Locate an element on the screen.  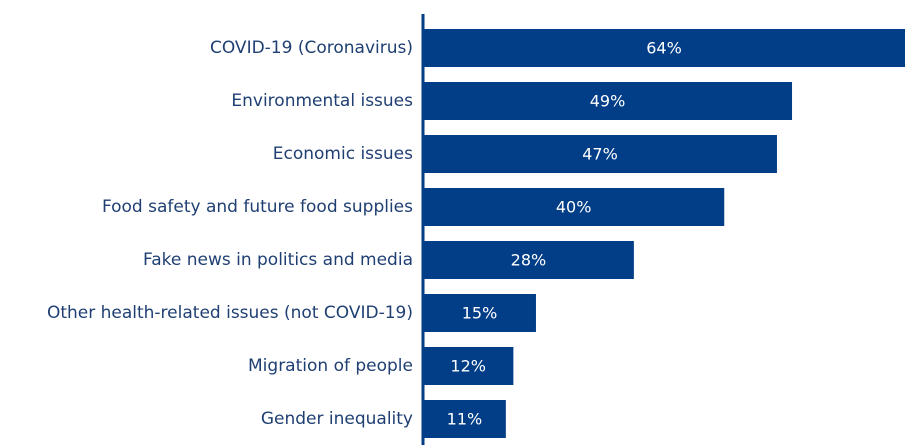
data-label: 40% is located at coordinates (574, 207).